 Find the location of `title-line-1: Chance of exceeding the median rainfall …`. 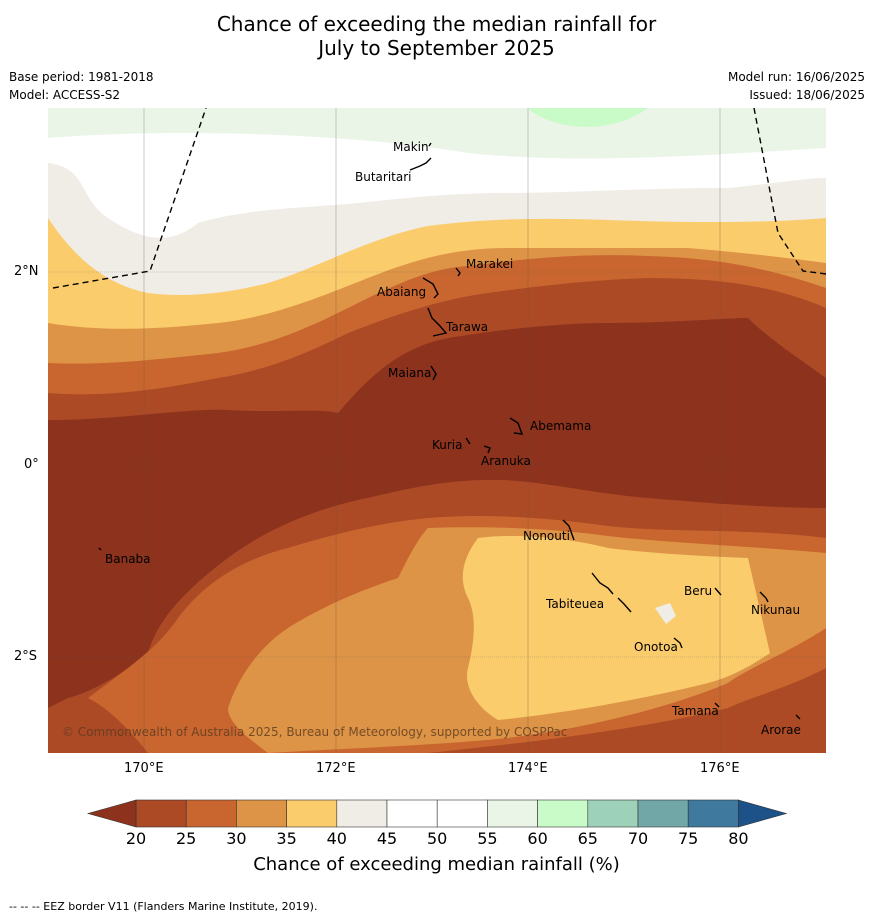

title-line-1: Chance of exceeding the median rainfall … is located at coordinates (436, 24).